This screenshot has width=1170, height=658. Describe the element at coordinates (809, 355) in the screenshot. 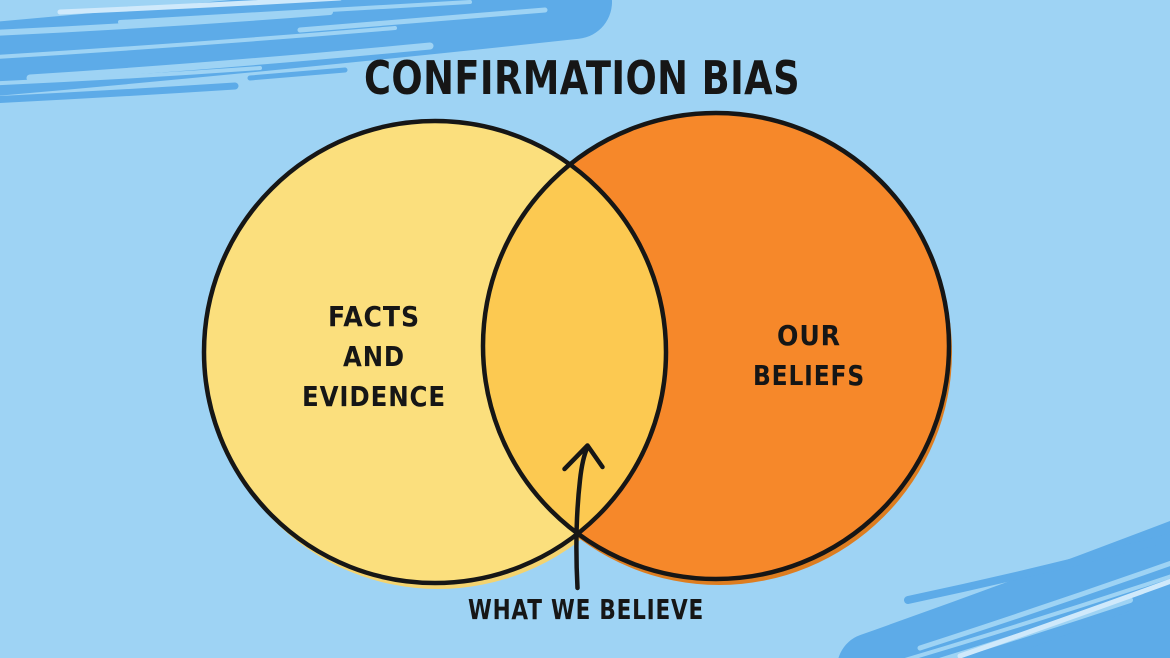

I see `right-circle-label: OUR BELIEFS` at that location.